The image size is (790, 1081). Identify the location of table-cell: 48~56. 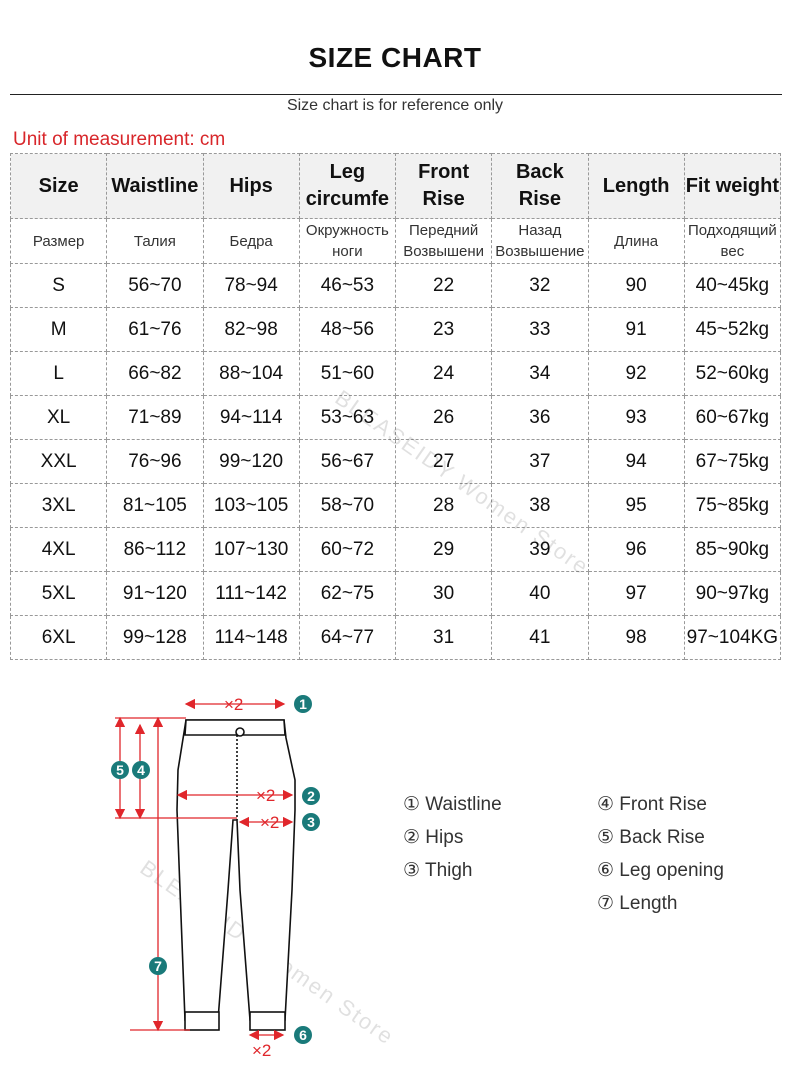
(347, 329).